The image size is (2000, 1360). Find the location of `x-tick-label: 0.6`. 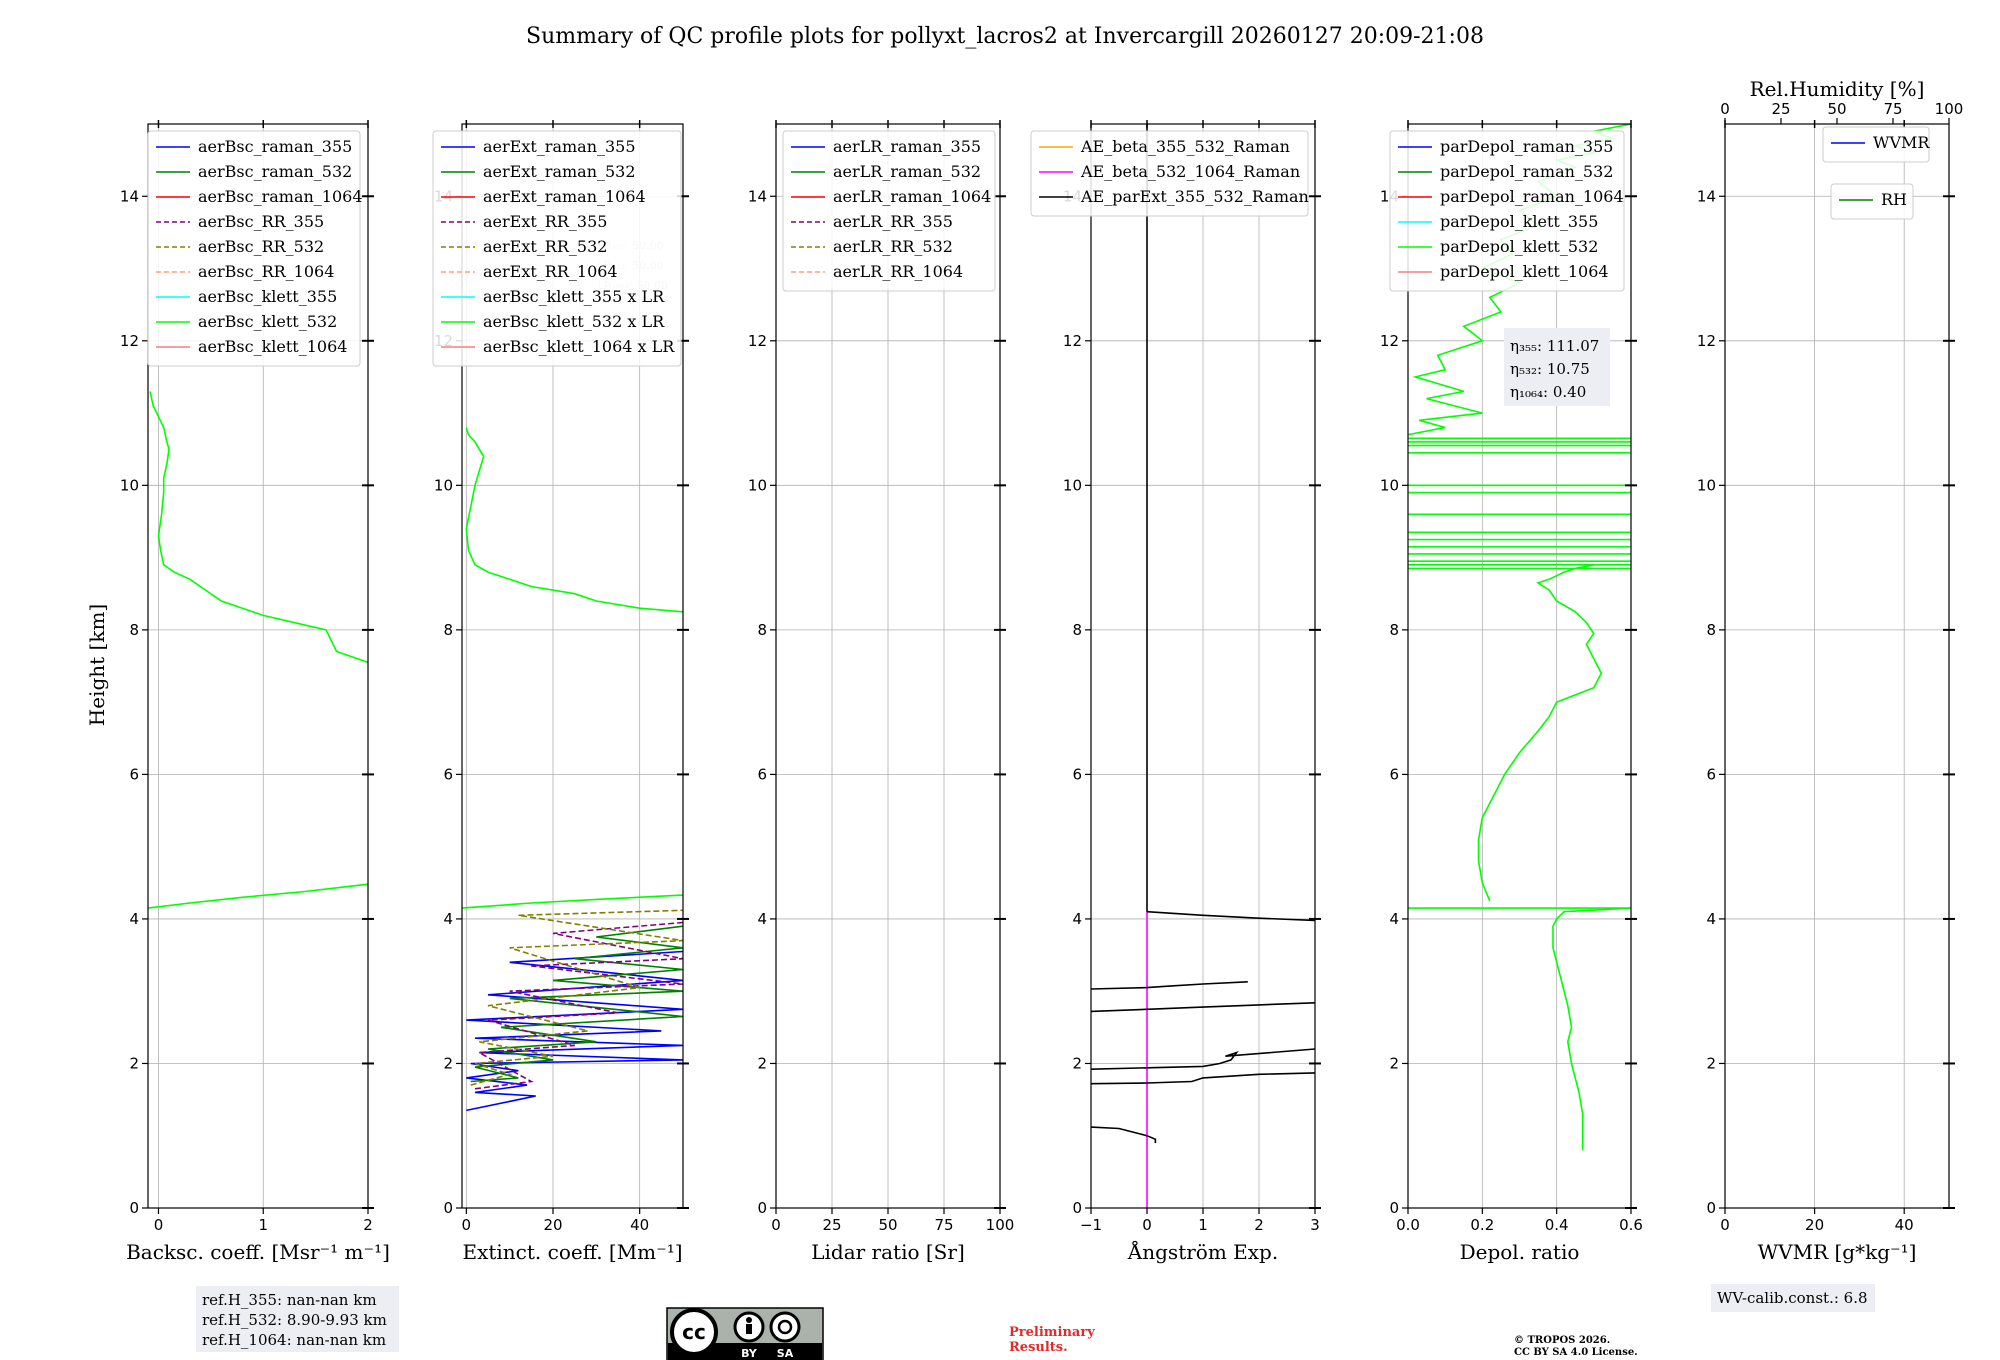

x-tick-label: 0.6 is located at coordinates (1631, 1225).